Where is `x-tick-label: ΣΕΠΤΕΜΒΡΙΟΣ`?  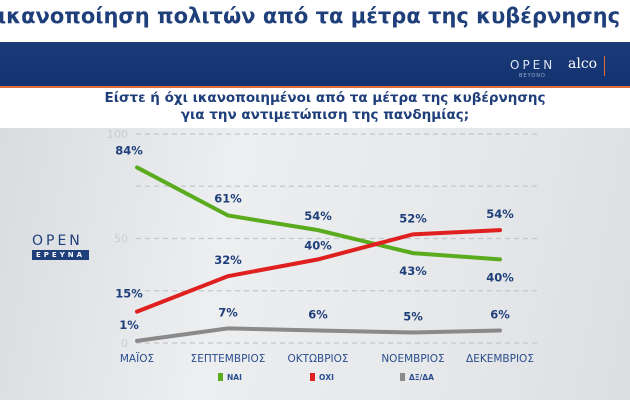
x-tick-label: ΣΕΠΤΕΜΒΡΙΟΣ is located at coordinates (228, 359).